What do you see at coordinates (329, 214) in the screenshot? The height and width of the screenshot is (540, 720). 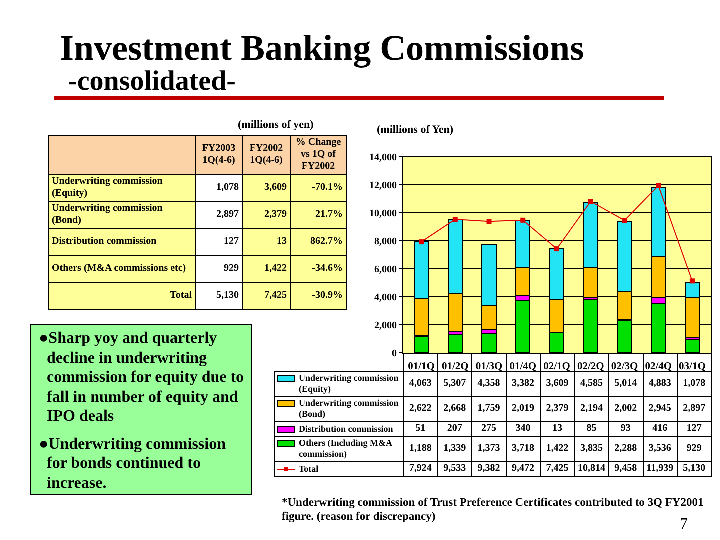 I see `text: 21.7%` at bounding box center [329, 214].